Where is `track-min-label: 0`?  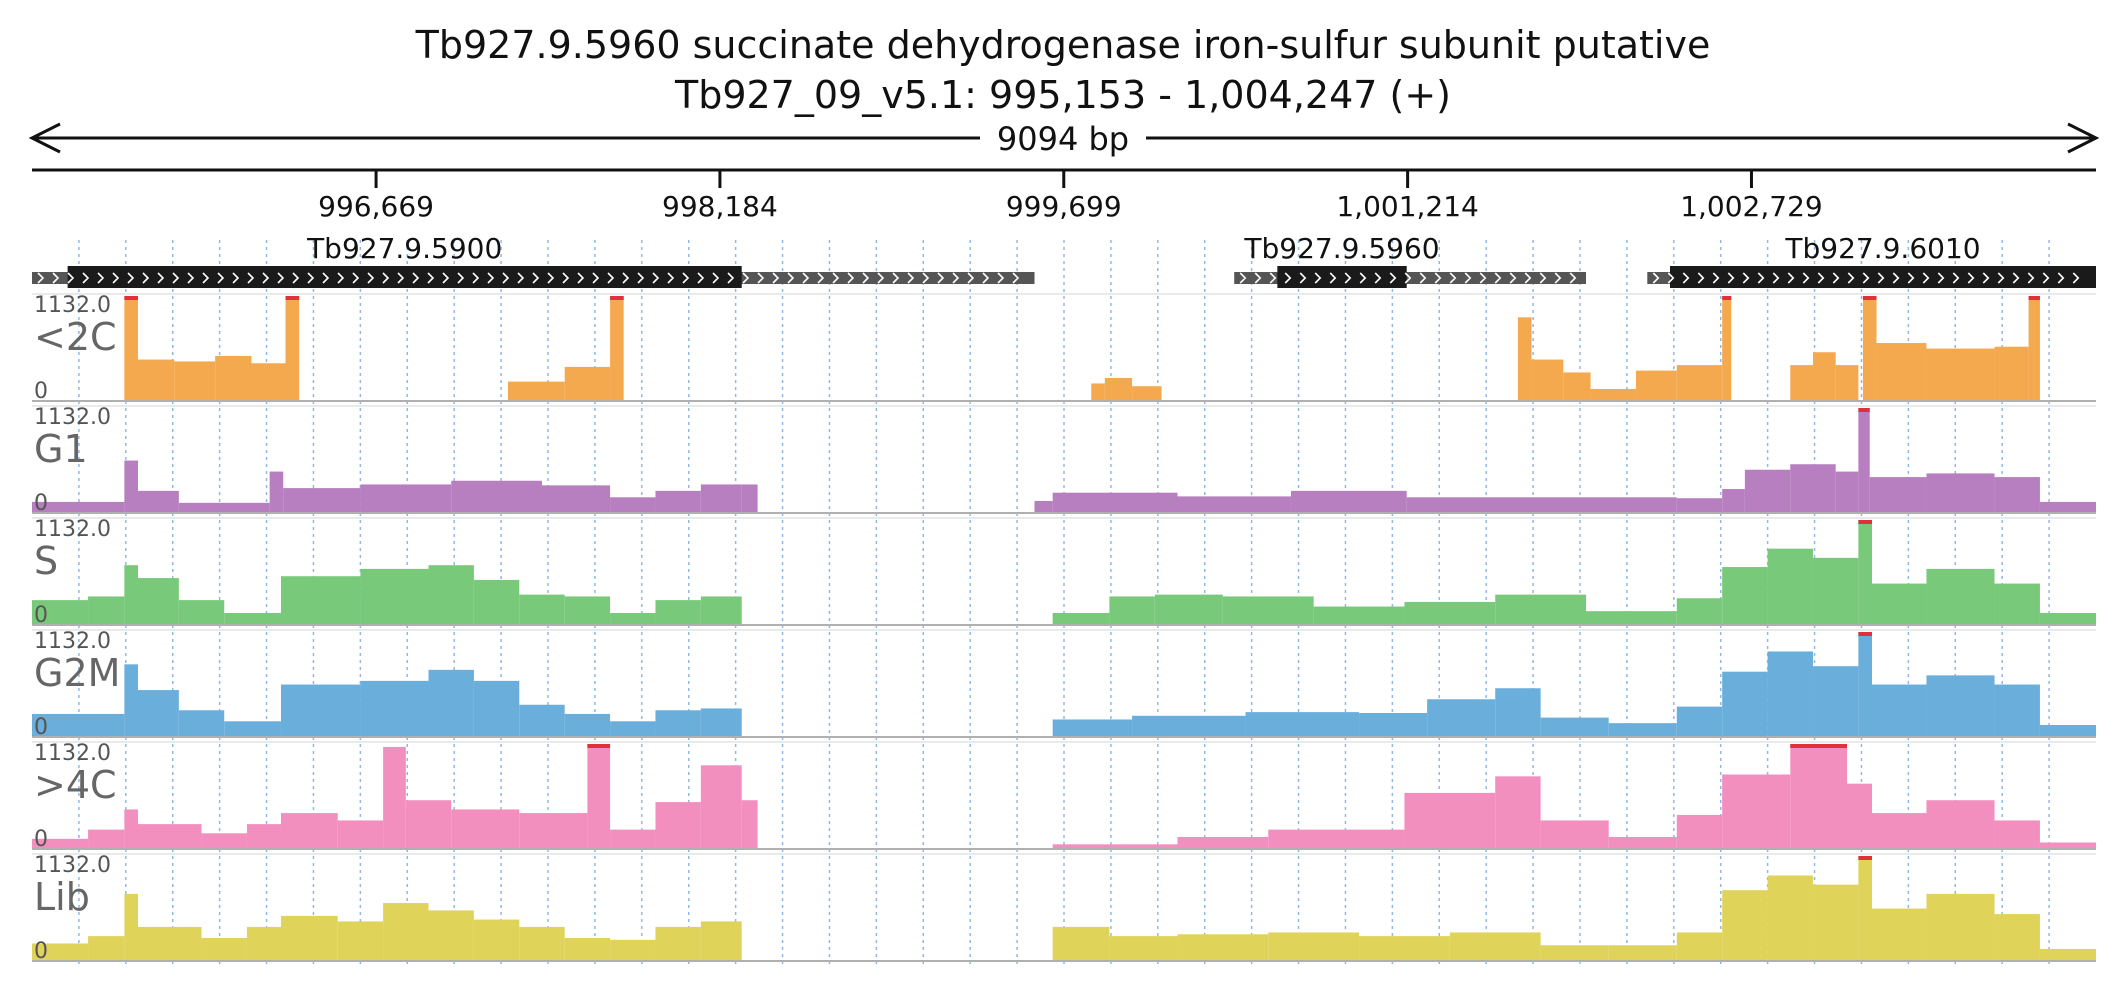 track-min-label: 0 is located at coordinates (41, 503).